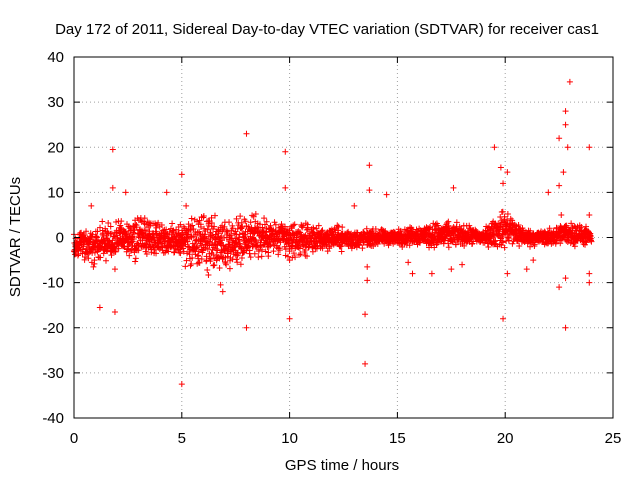 This screenshot has width=640, height=480. Describe the element at coordinates (53, 373) in the screenshot. I see `y-tick-label: -30` at that location.